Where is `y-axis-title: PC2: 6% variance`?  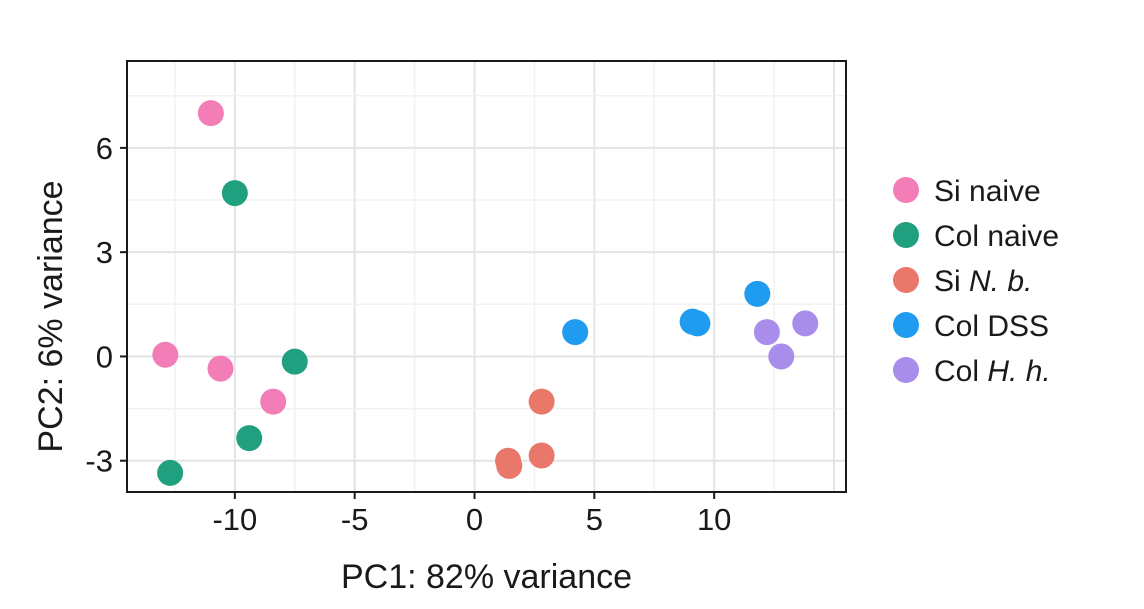
y-axis-title: PC2: 6% variance is located at coordinates (51, 316).